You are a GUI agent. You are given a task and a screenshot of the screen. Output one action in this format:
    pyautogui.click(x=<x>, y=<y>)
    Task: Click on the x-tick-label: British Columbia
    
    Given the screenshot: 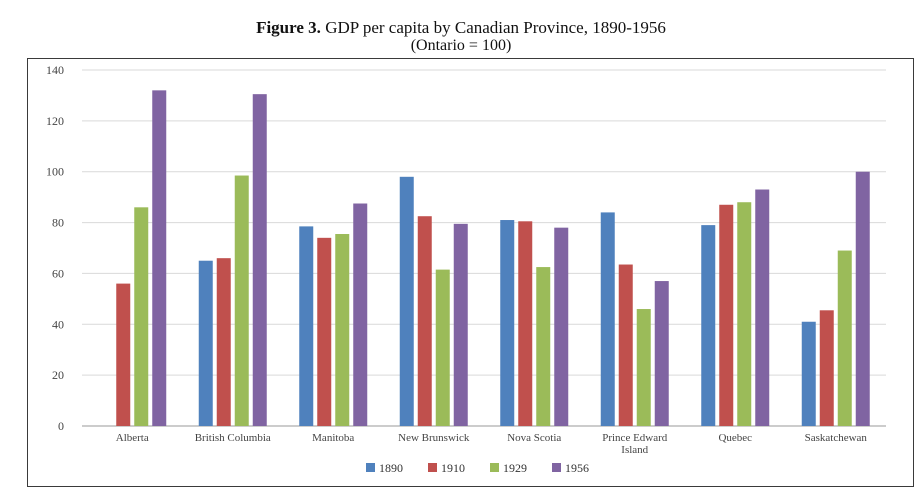 What is the action you would take?
    pyautogui.click(x=233, y=438)
    